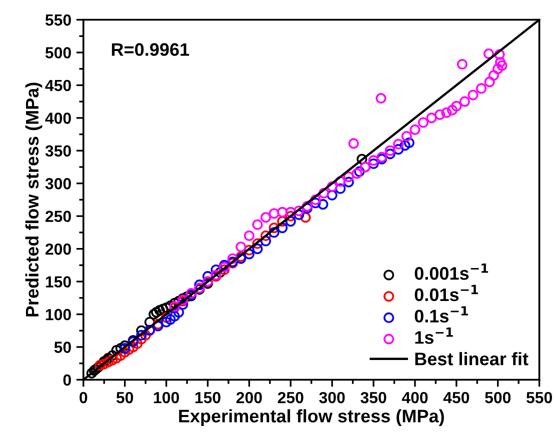  Describe the element at coordinates (58, 151) in the screenshot. I see `y-tick-label: 350` at that location.